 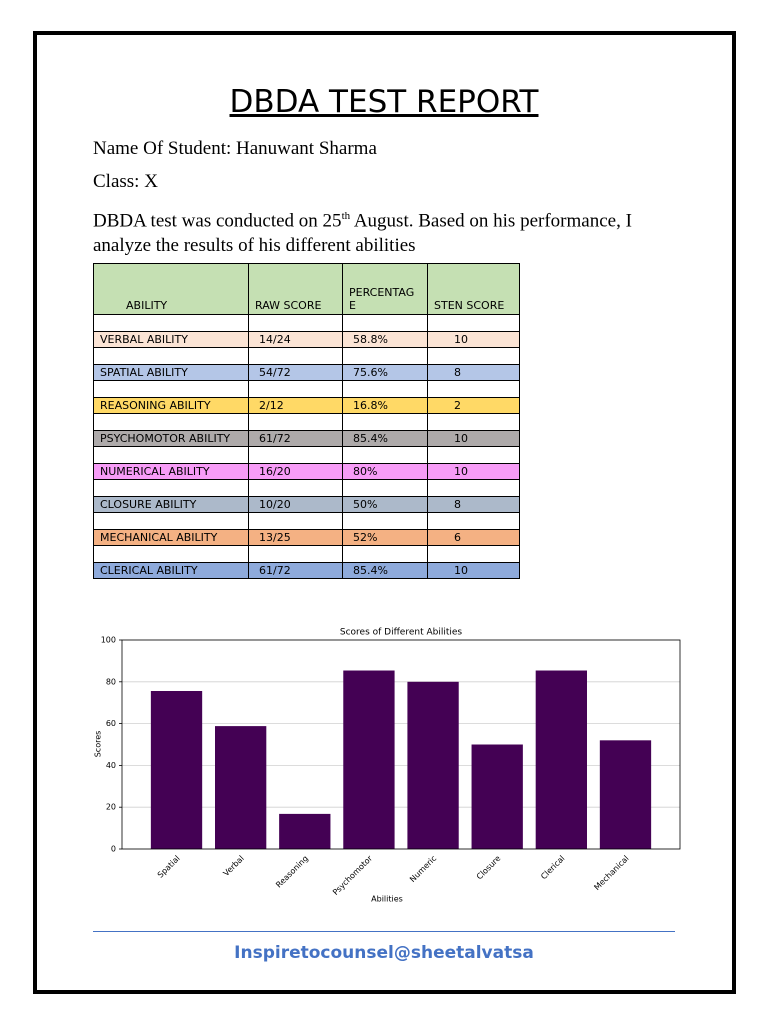 I want to click on data-row: VERBAL ABILITY 14/24 58.8% 10, so click(x=306, y=339).